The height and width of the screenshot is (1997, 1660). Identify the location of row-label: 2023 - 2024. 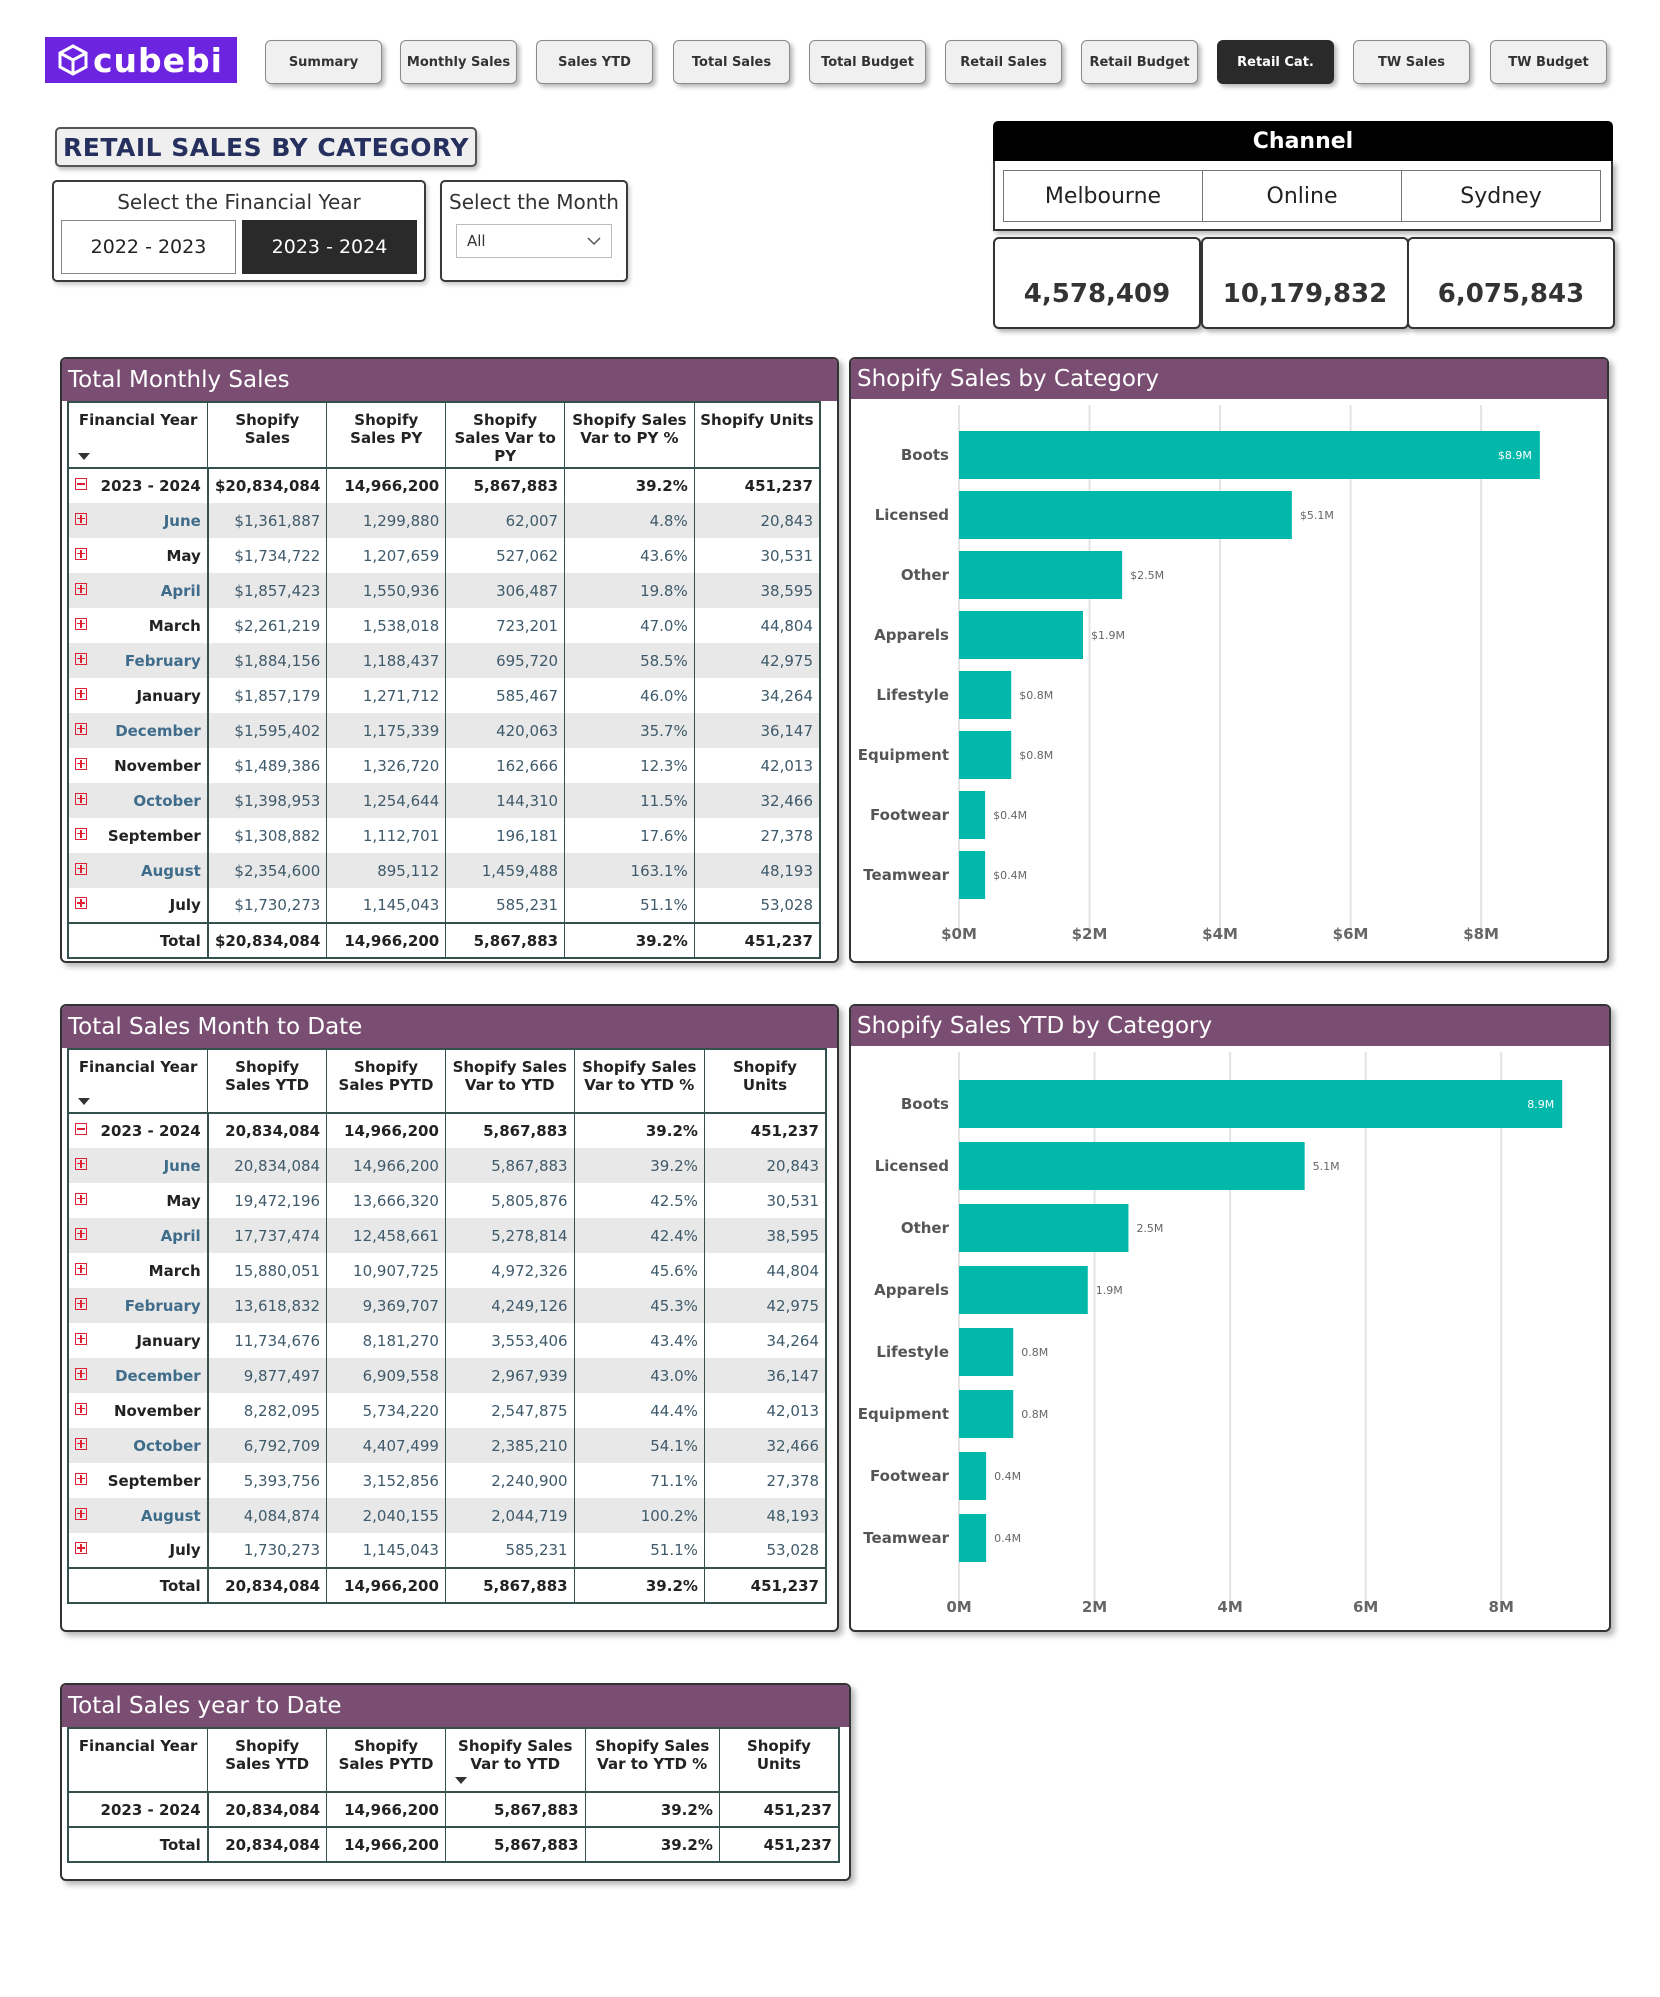
(138, 485).